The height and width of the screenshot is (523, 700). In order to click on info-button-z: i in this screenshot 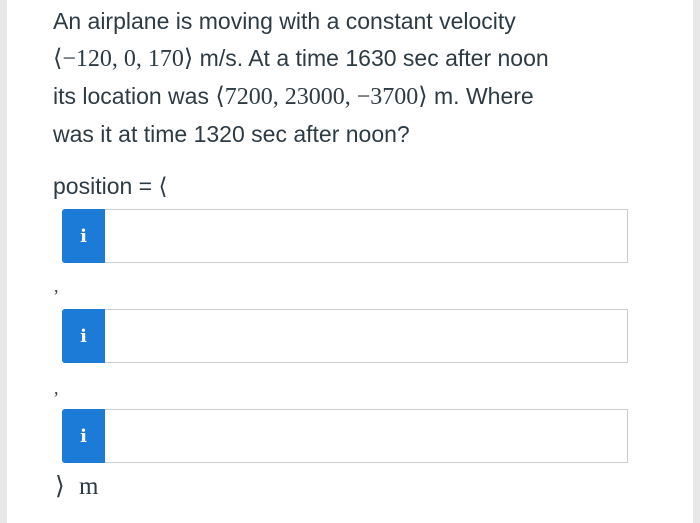, I will do `click(83, 436)`.